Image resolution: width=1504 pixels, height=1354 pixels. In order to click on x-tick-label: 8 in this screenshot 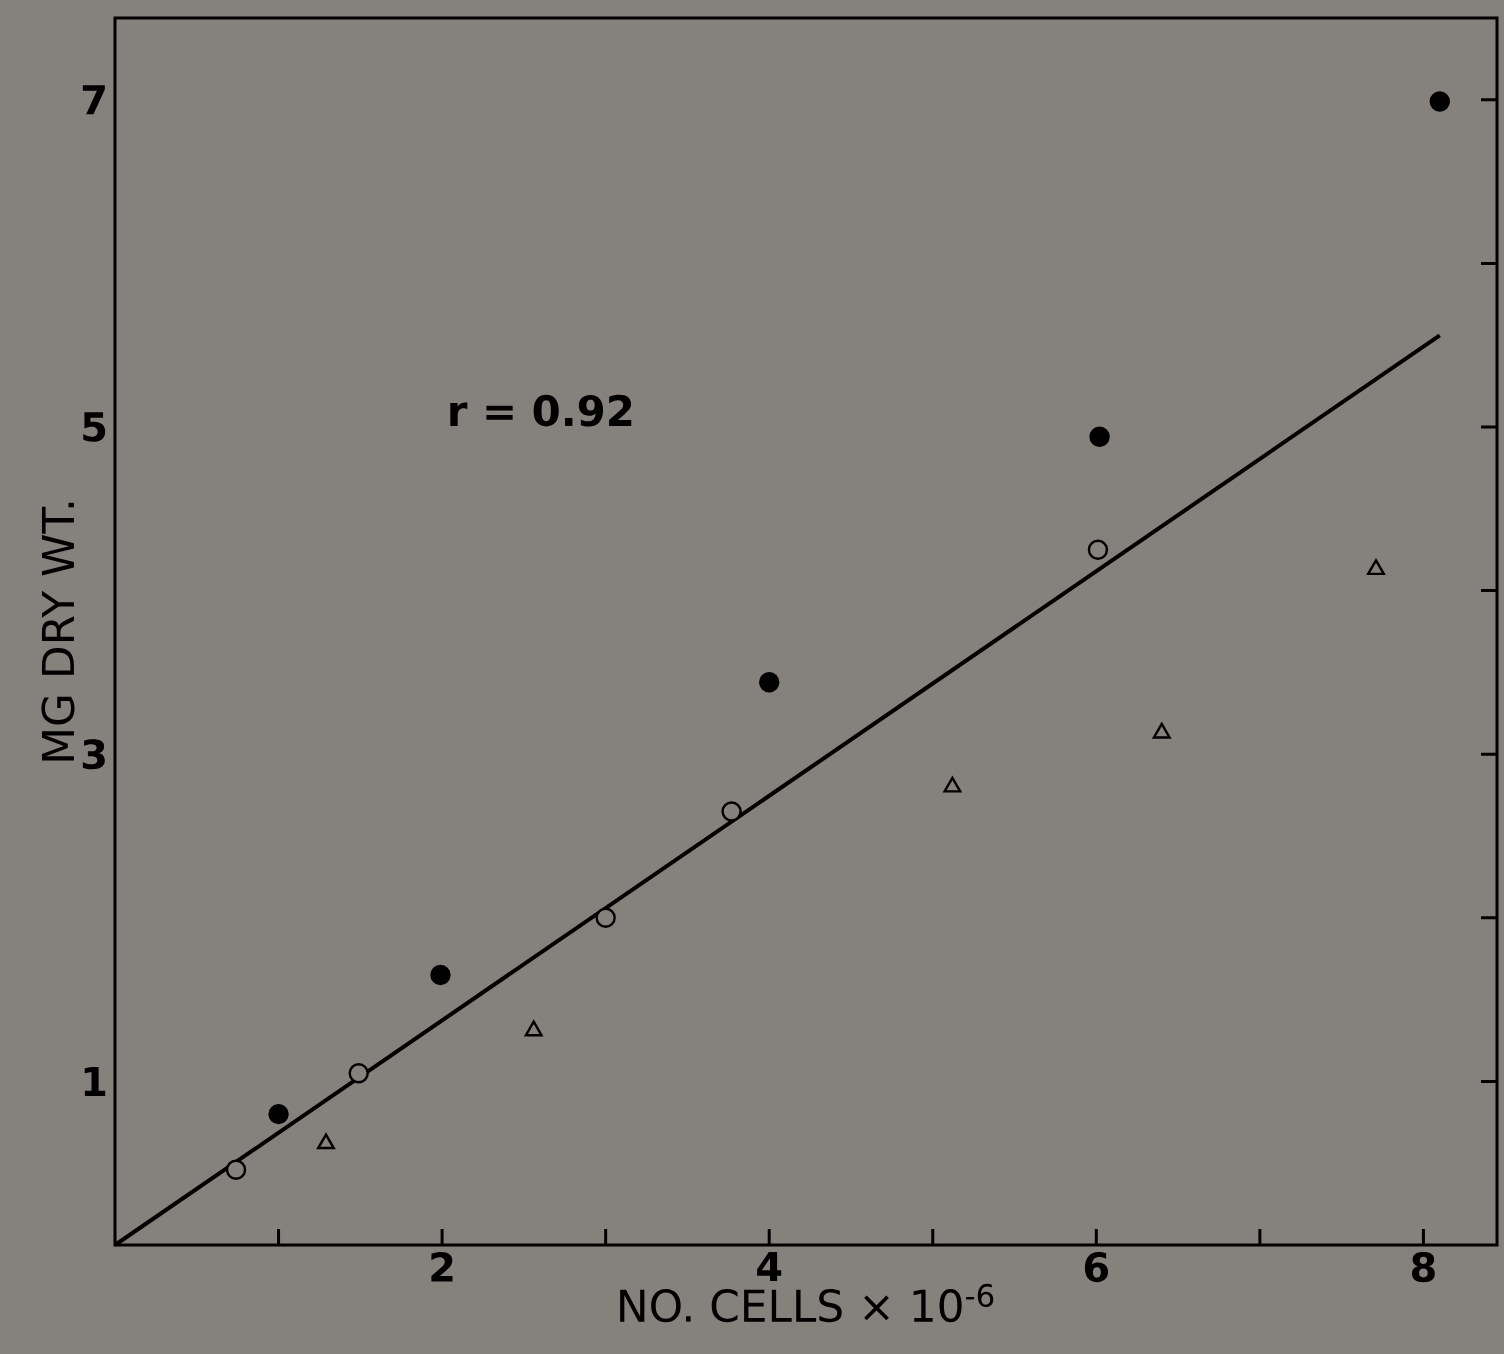, I will do `click(1423, 1267)`.